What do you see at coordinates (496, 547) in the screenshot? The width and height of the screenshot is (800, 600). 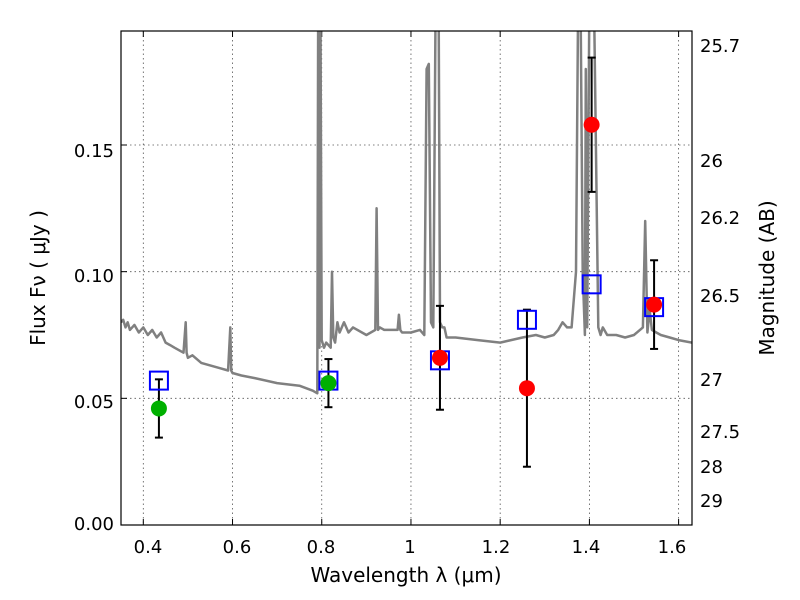 I see `x-tick-label: 1.2` at bounding box center [496, 547].